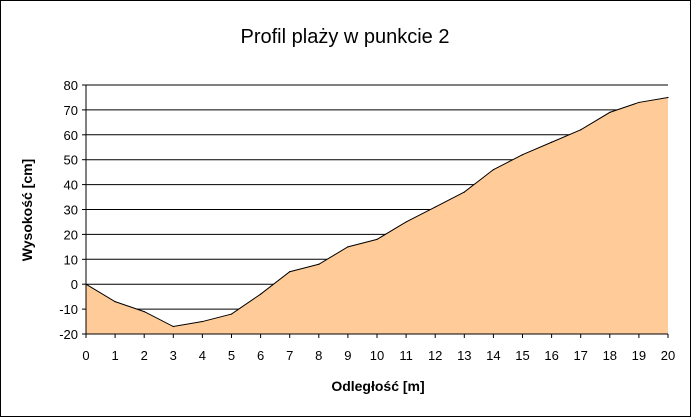 Image resolution: width=691 pixels, height=417 pixels. What do you see at coordinates (668, 355) in the screenshot?
I see `x-tick-label: 20` at bounding box center [668, 355].